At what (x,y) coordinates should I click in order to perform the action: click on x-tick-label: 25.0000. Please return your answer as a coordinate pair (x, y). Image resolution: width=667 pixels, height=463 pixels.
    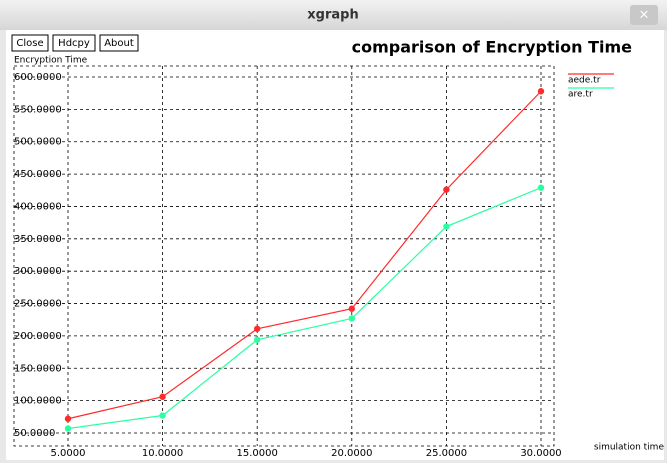
    Looking at the image, I should click on (446, 453).